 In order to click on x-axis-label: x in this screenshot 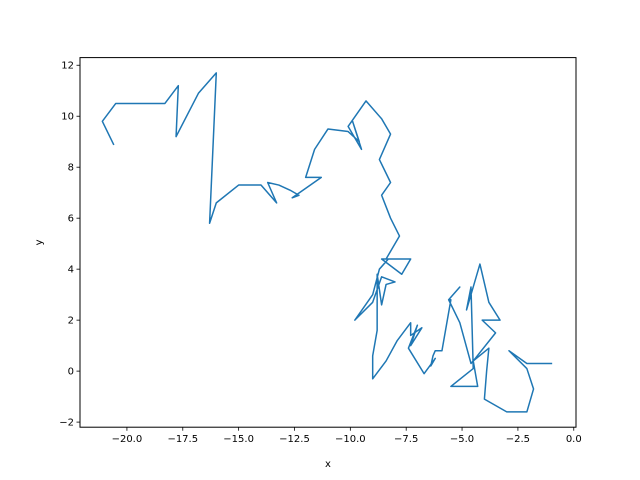, I will do `click(328, 464)`.